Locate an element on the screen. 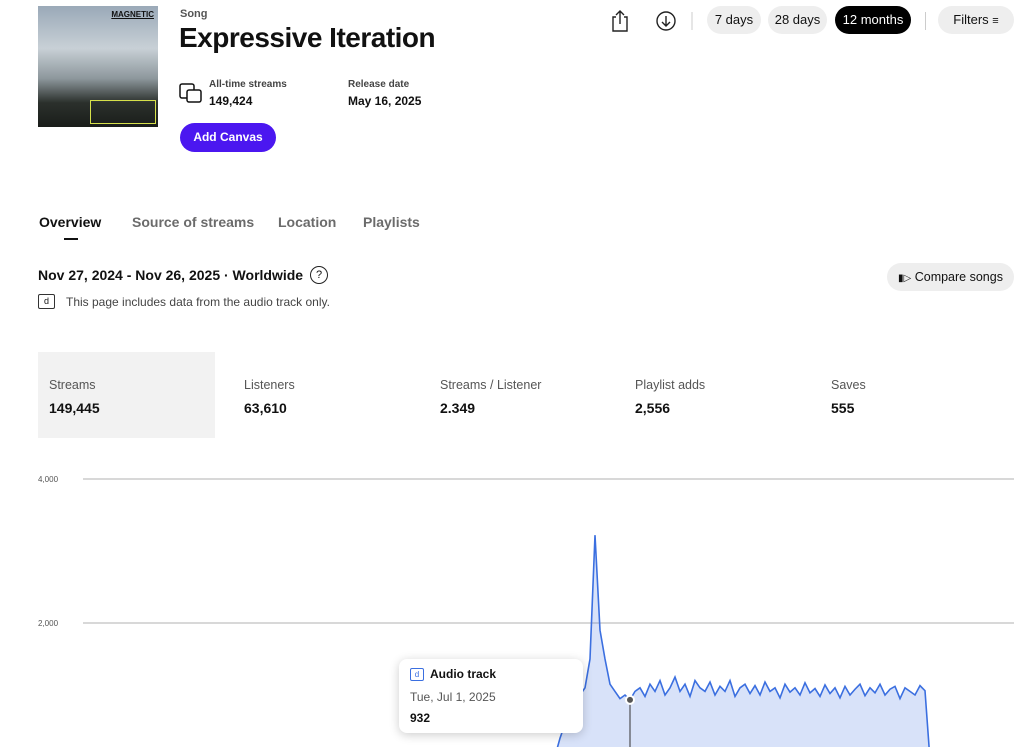 This screenshot has width=1024, height=747. metric-selected-bg is located at coordinates (126, 395).